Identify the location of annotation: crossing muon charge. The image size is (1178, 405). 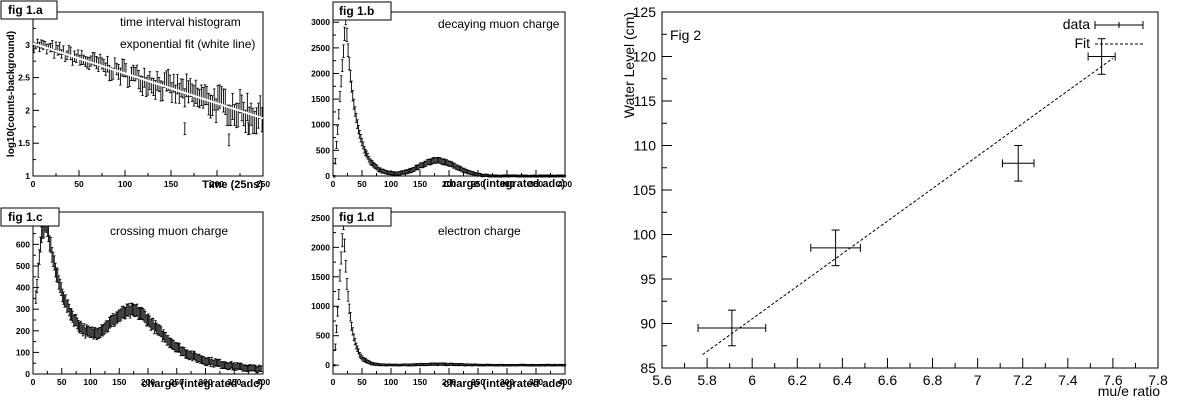
(169, 231).